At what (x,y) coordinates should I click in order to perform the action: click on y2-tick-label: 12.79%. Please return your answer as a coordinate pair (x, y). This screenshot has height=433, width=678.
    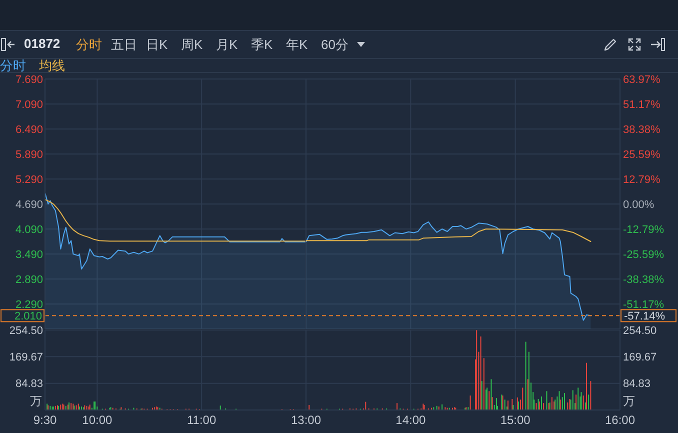
    Looking at the image, I should click on (642, 180).